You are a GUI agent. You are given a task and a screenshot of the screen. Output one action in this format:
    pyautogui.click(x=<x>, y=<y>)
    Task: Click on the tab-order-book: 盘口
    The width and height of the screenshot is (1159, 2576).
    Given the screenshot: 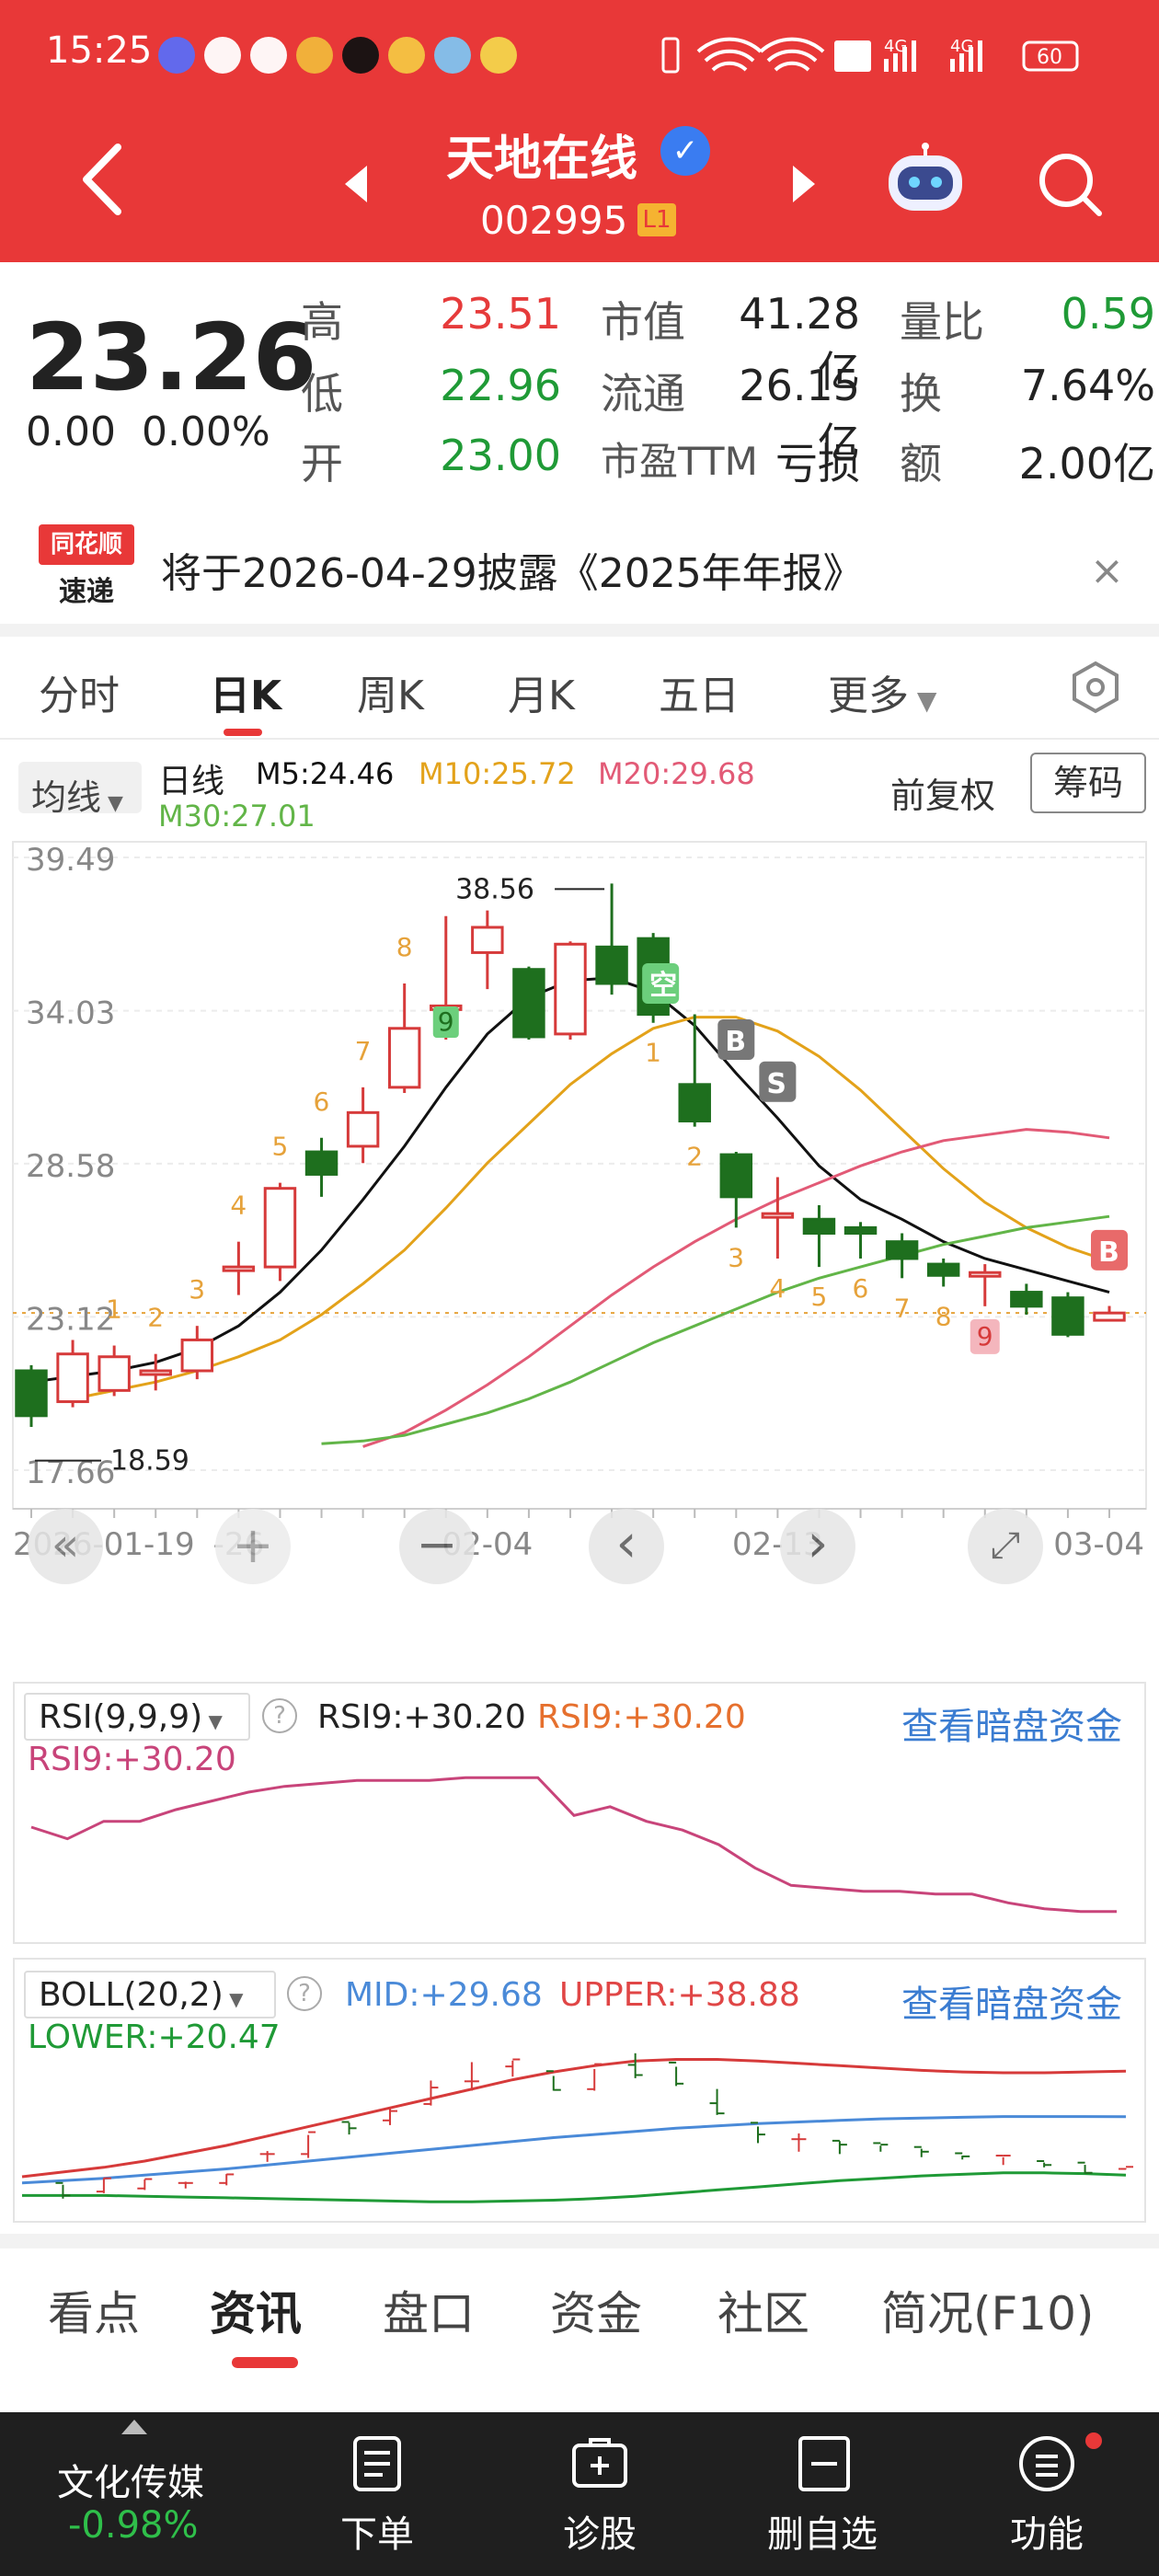 What is the action you would take?
    pyautogui.click(x=429, y=2313)
    